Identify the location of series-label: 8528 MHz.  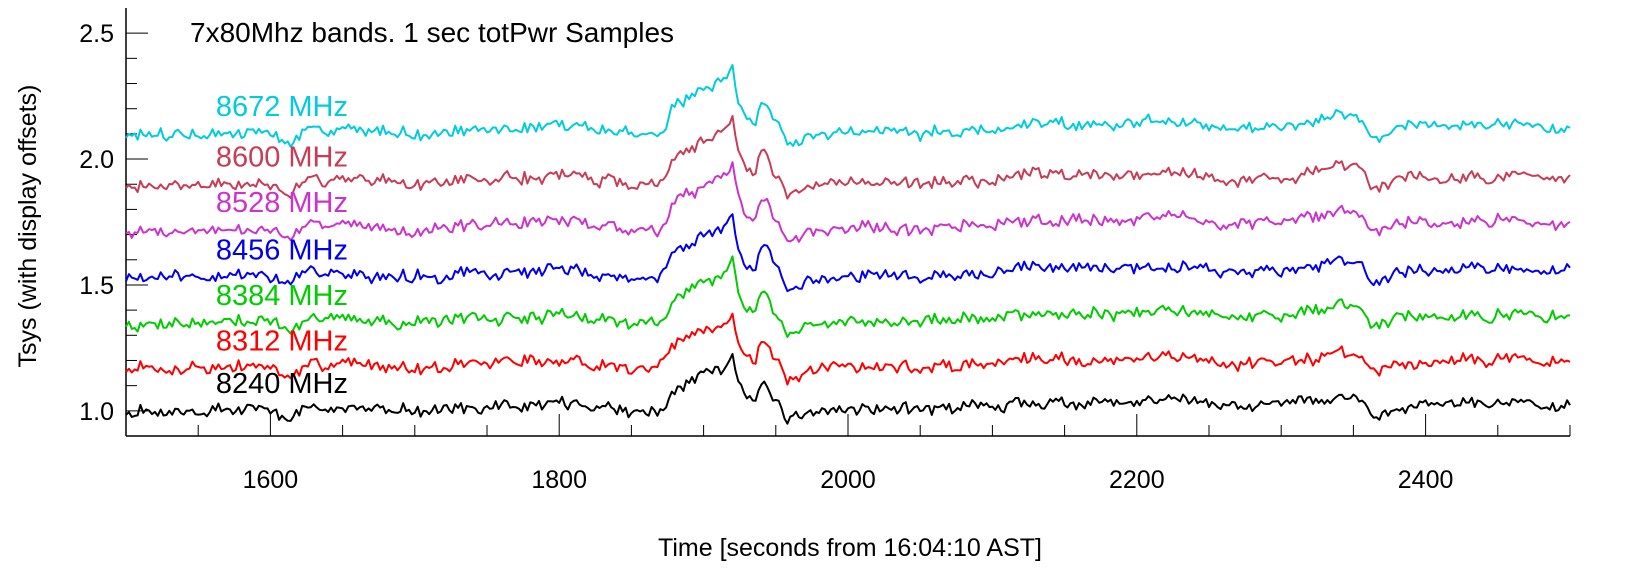
(282, 203).